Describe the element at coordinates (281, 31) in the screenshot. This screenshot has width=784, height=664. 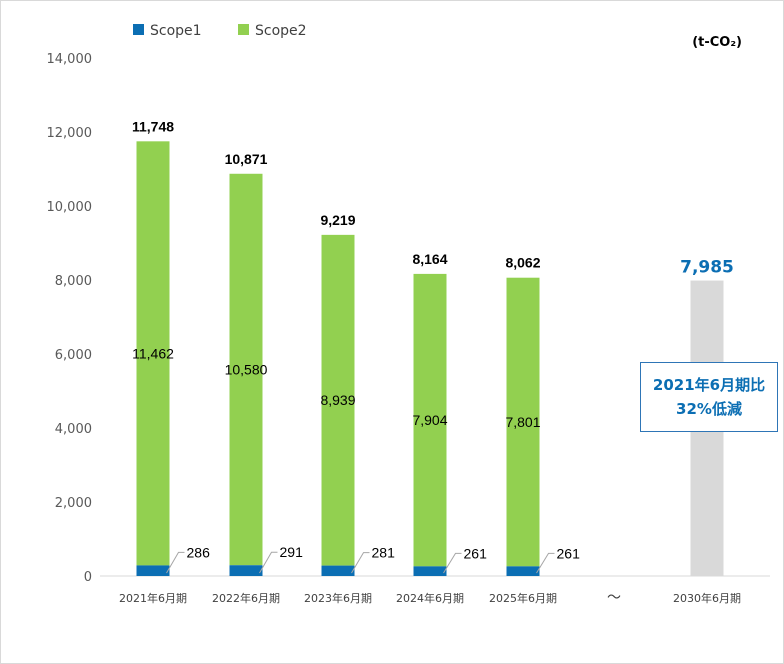
I see `legend-label-scope2: Scope2` at that location.